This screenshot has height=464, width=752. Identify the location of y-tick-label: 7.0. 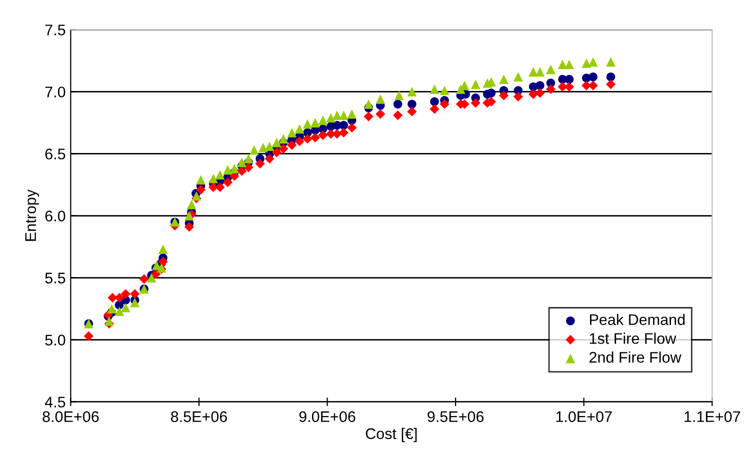
(55, 92).